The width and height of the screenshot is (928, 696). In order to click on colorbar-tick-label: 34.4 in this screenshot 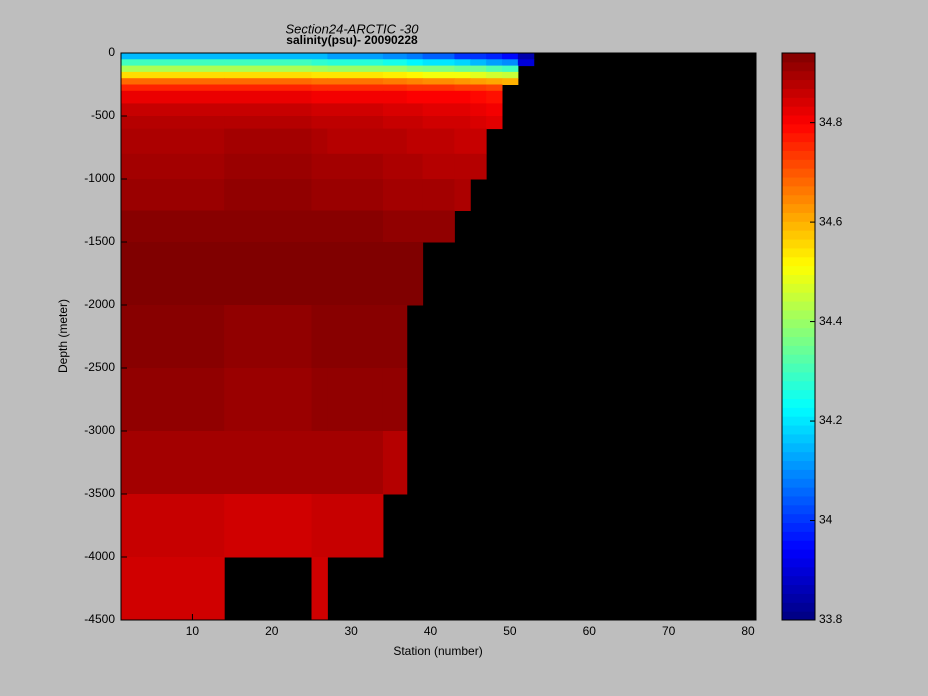, I will do `click(831, 321)`.